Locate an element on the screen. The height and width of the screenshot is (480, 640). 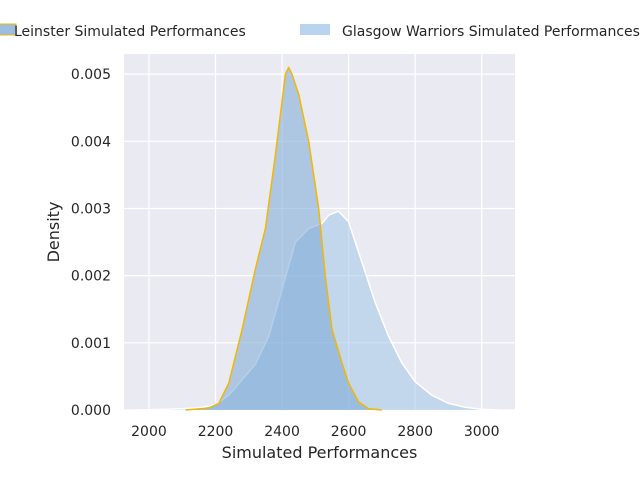
x-tick-label: 2600 is located at coordinates (349, 432).